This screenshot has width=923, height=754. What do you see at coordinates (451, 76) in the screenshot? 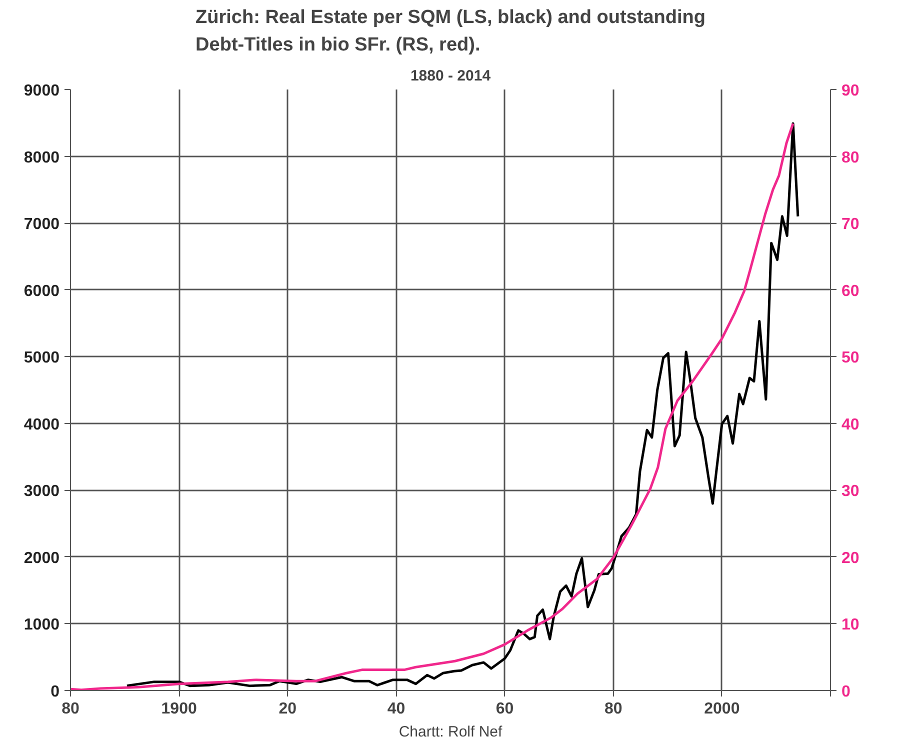
I see `chart-subtitle: 1880 - 2014` at bounding box center [451, 76].